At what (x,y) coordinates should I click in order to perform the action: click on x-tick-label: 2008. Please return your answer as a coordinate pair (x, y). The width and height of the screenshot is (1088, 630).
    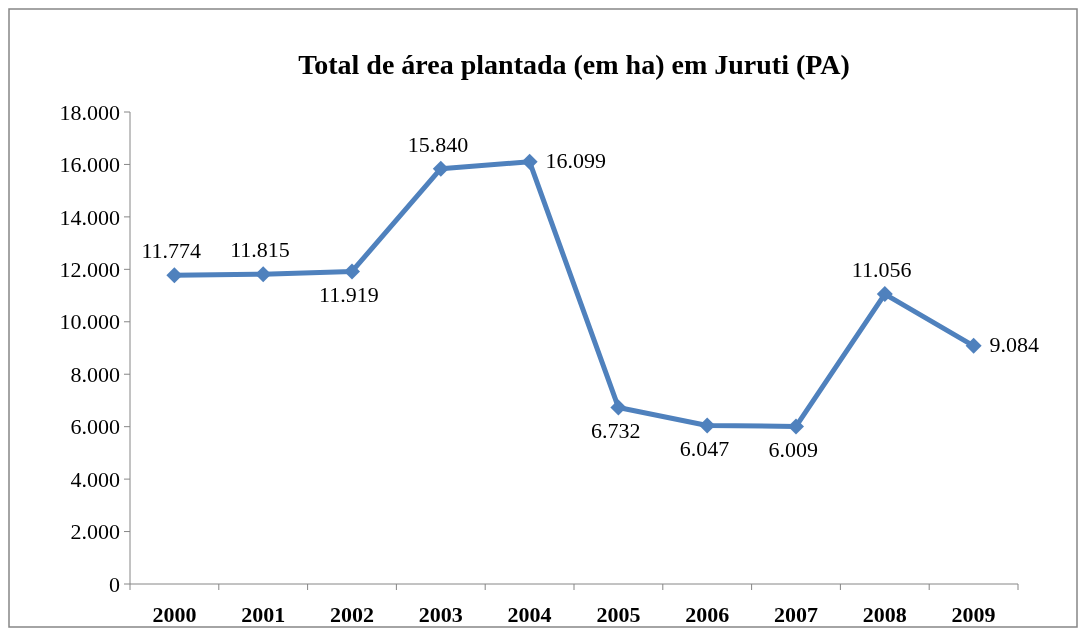
    Looking at the image, I should click on (884, 614).